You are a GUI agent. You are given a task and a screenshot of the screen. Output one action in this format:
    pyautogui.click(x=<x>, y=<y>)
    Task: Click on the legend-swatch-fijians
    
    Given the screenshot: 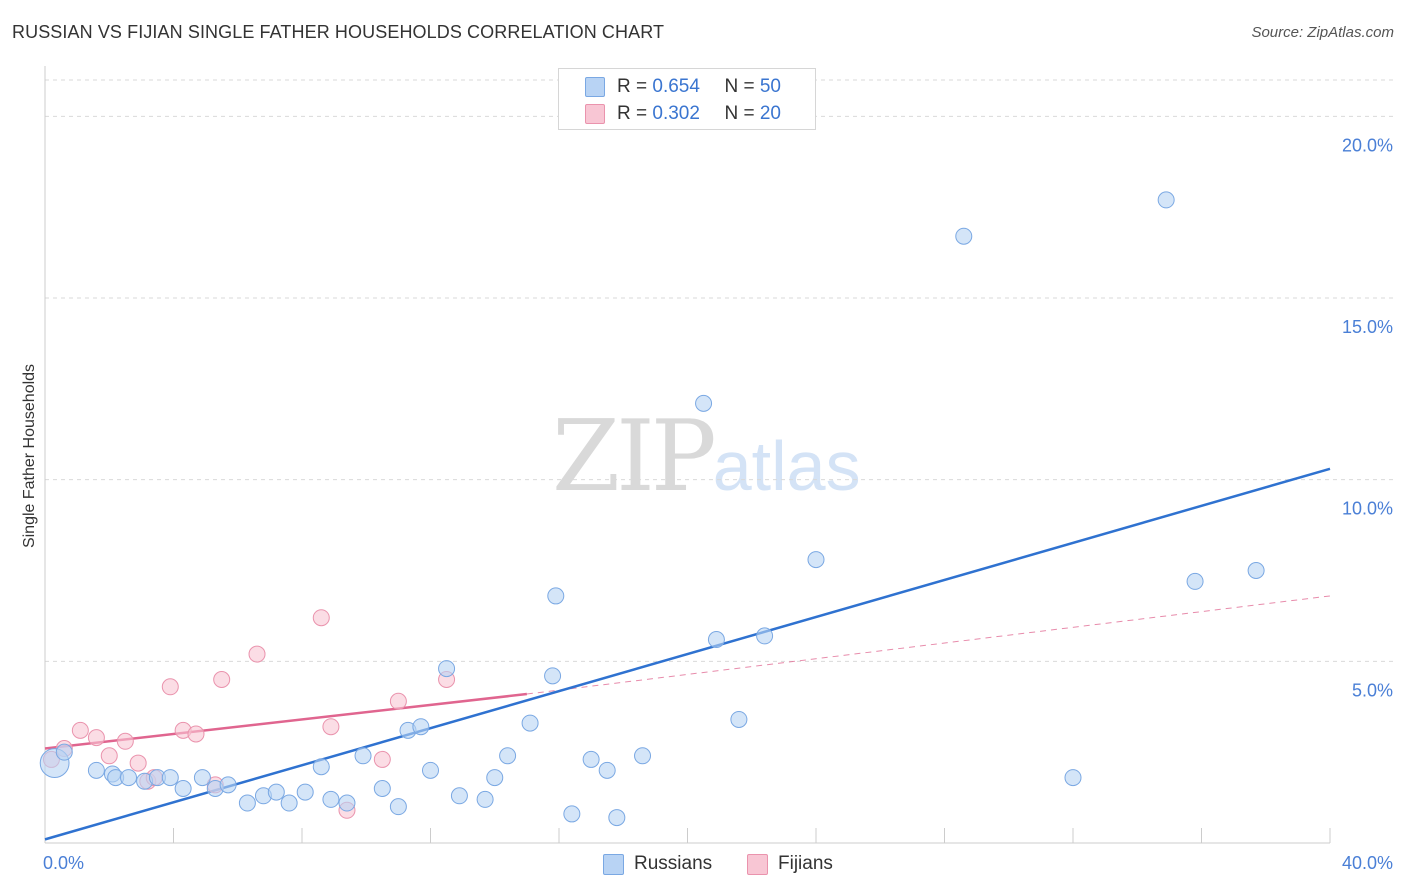 What is the action you would take?
    pyautogui.click(x=595, y=114)
    